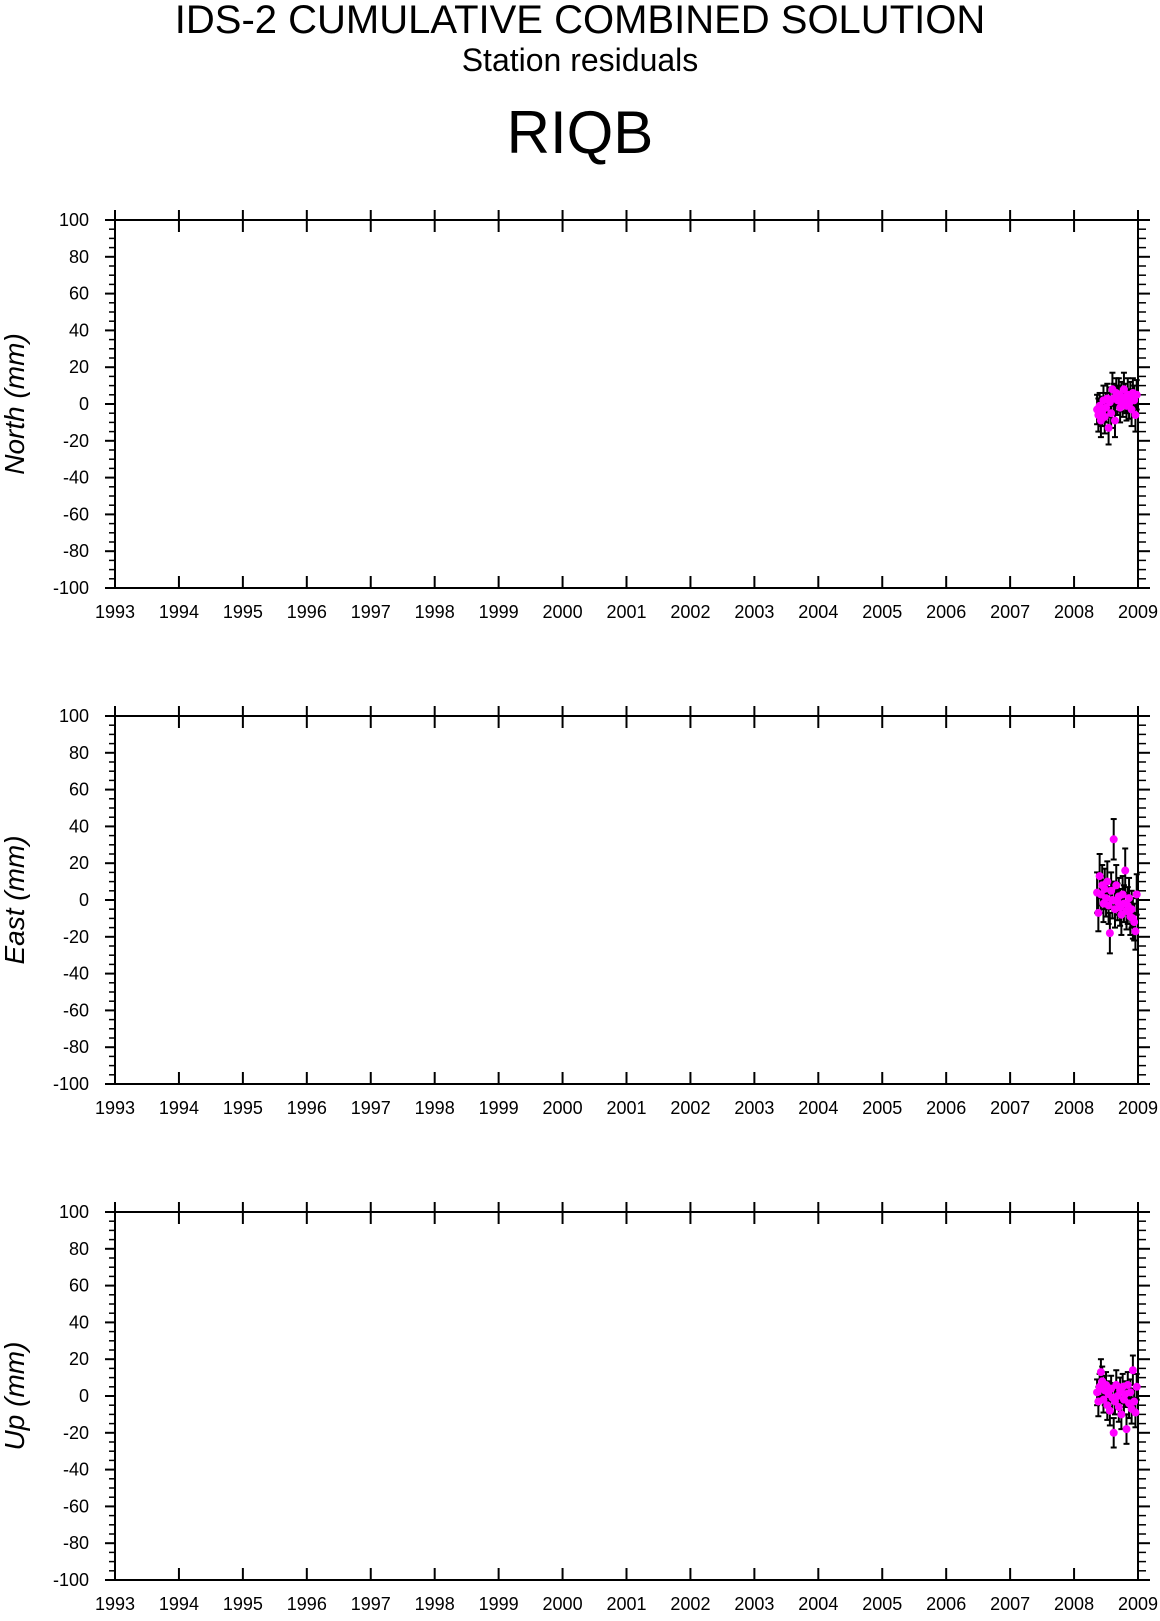 The height and width of the screenshot is (1621, 1160). Describe the element at coordinates (754, 1108) in the screenshot. I see `x-tick-label: 2003` at that location.